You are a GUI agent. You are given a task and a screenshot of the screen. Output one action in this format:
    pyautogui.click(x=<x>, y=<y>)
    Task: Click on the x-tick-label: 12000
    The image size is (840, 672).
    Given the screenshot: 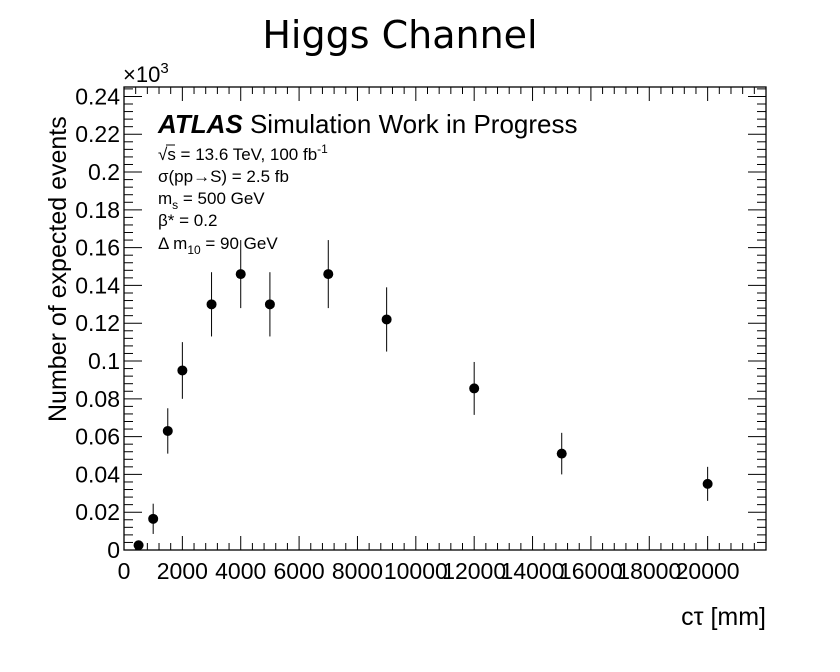 What is the action you would take?
    pyautogui.click(x=474, y=571)
    